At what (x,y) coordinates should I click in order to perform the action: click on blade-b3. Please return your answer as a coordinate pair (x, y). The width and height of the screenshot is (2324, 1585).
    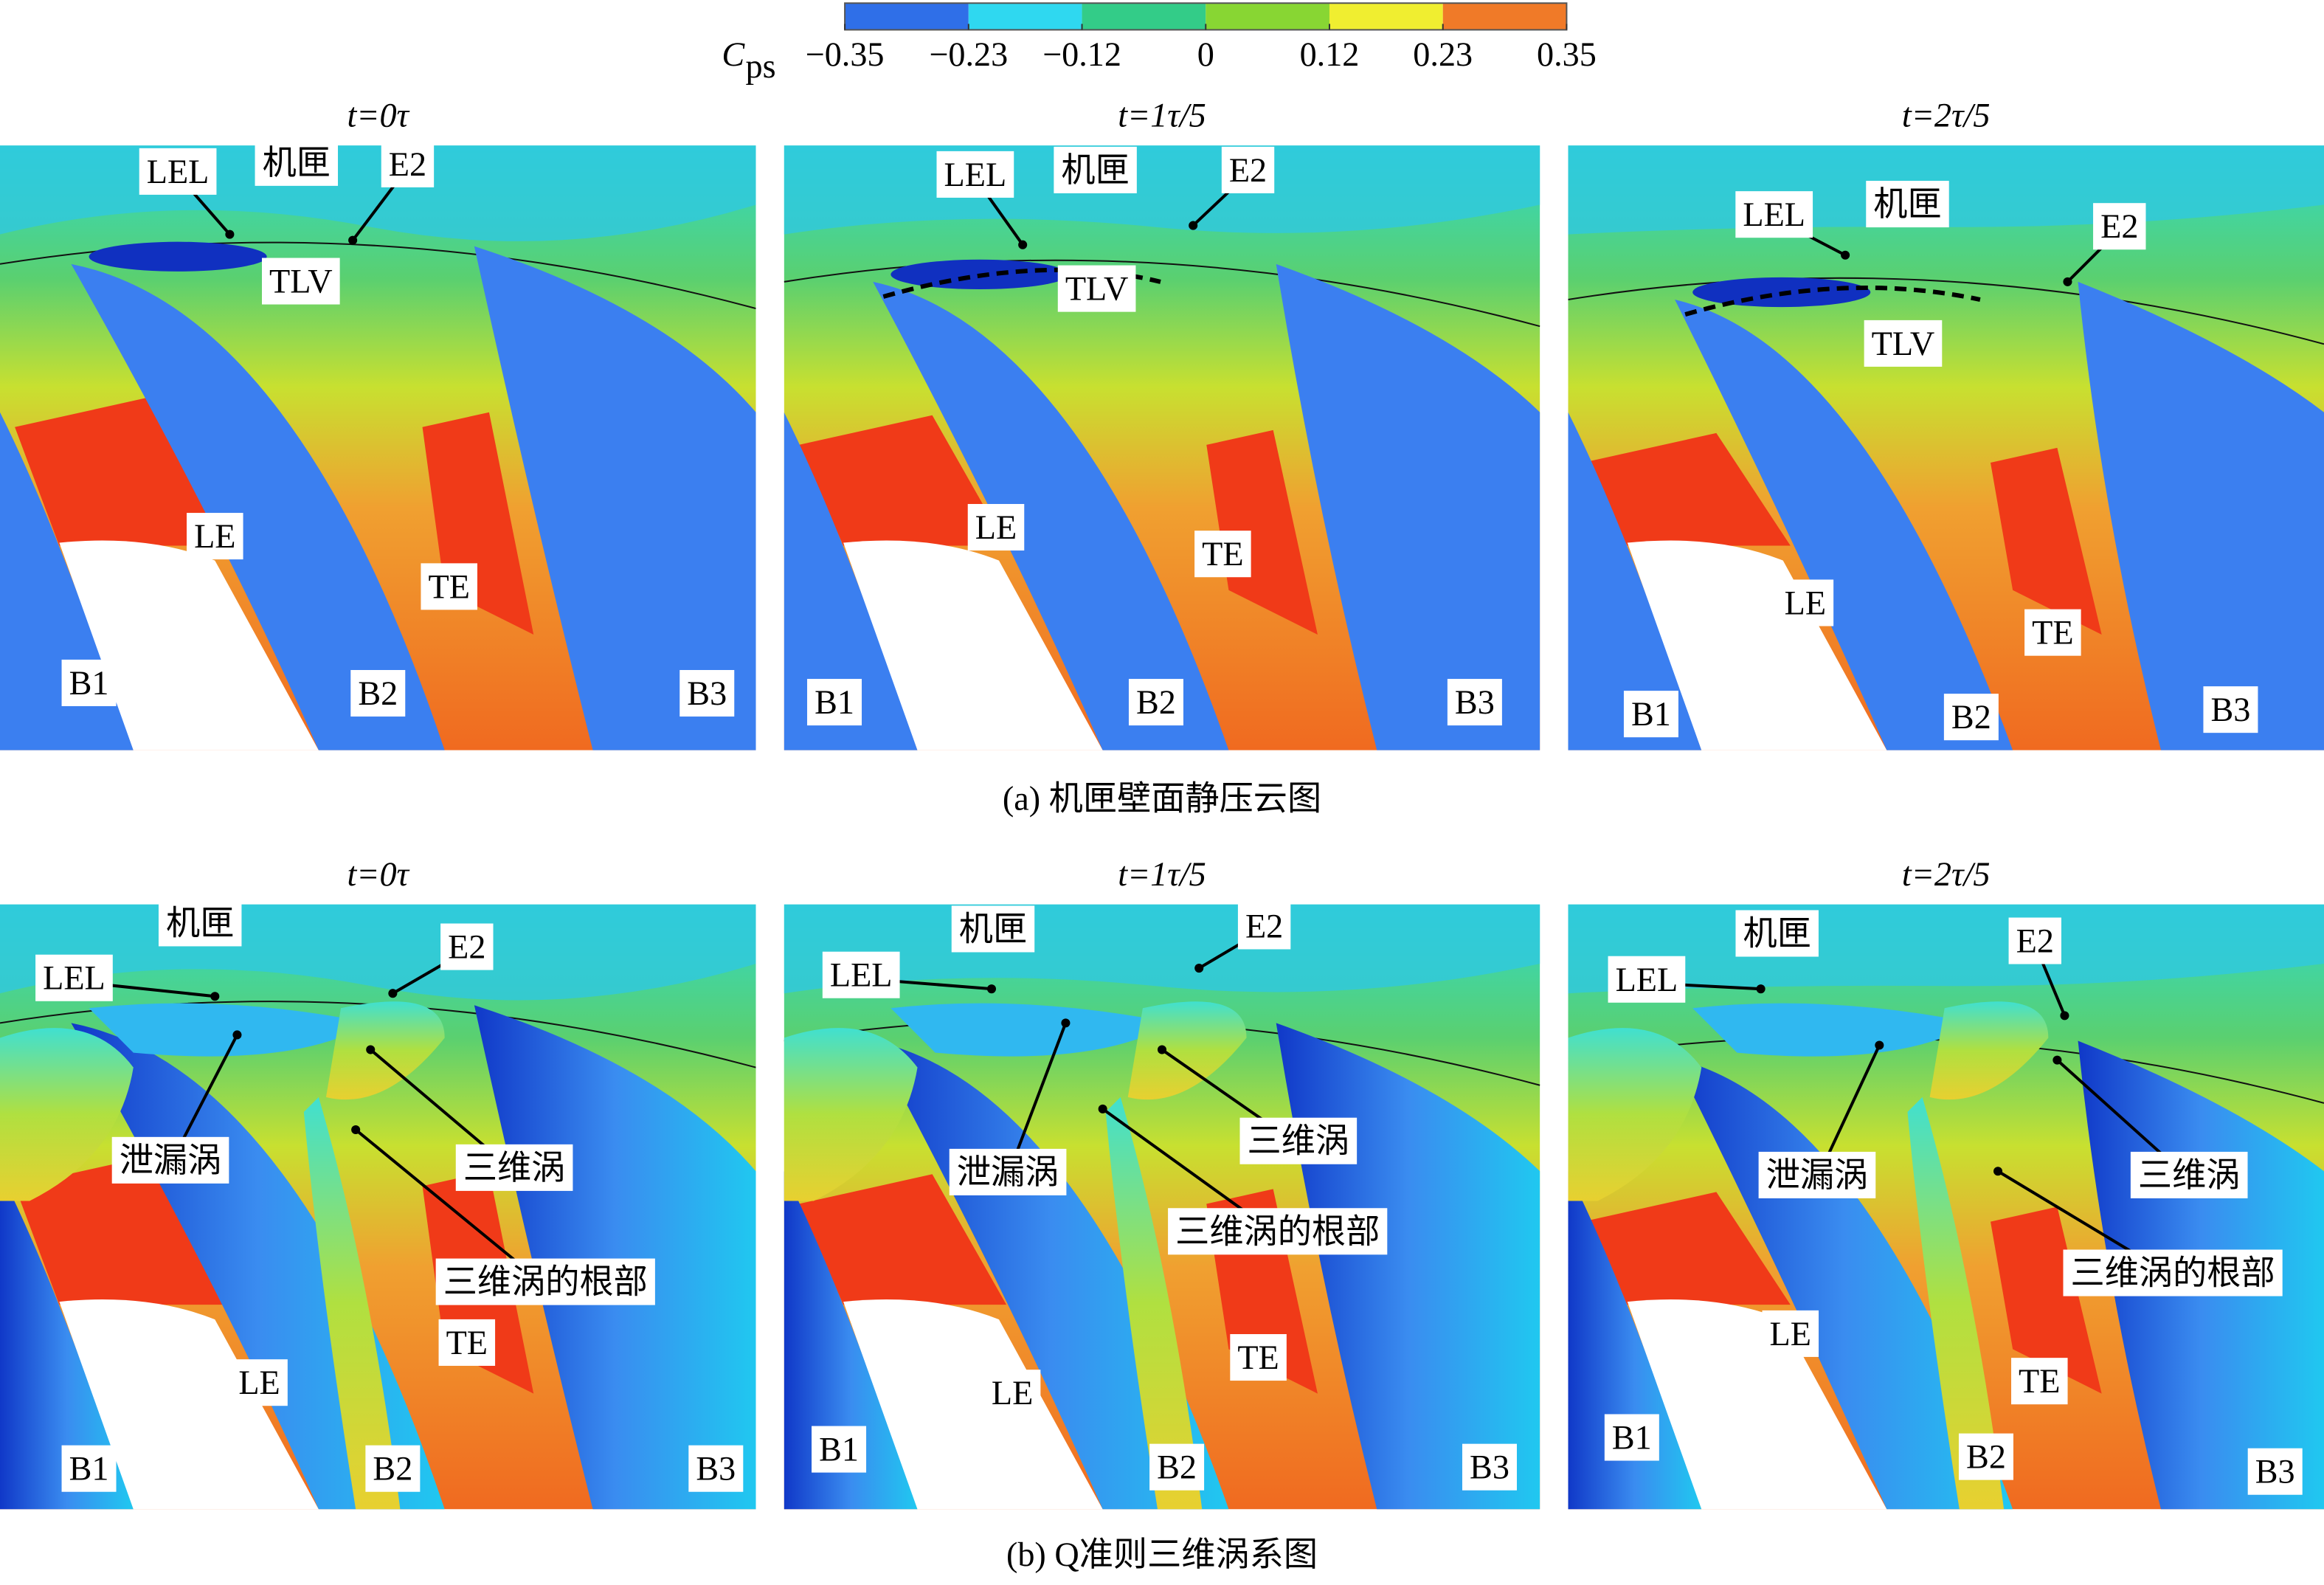
    Looking at the image, I should click on (615, 1257).